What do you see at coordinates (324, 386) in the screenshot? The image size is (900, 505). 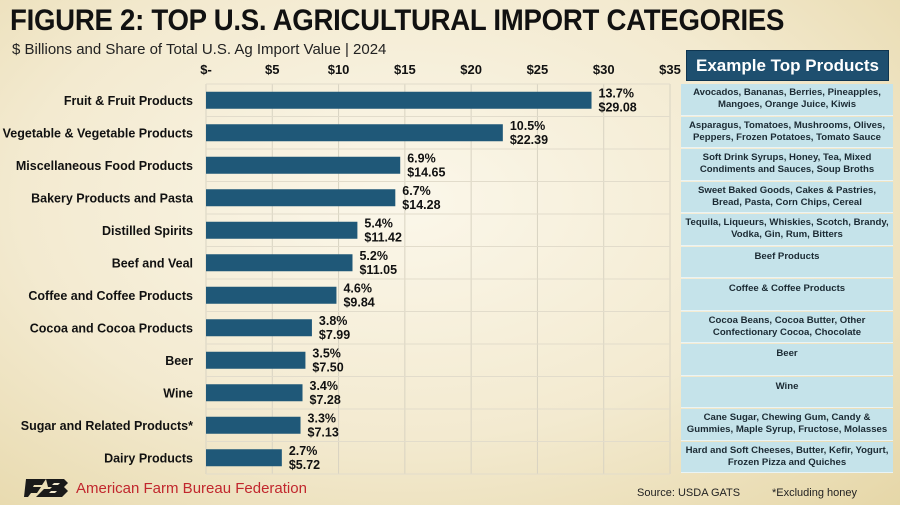 I see `share-label: 3.4%` at bounding box center [324, 386].